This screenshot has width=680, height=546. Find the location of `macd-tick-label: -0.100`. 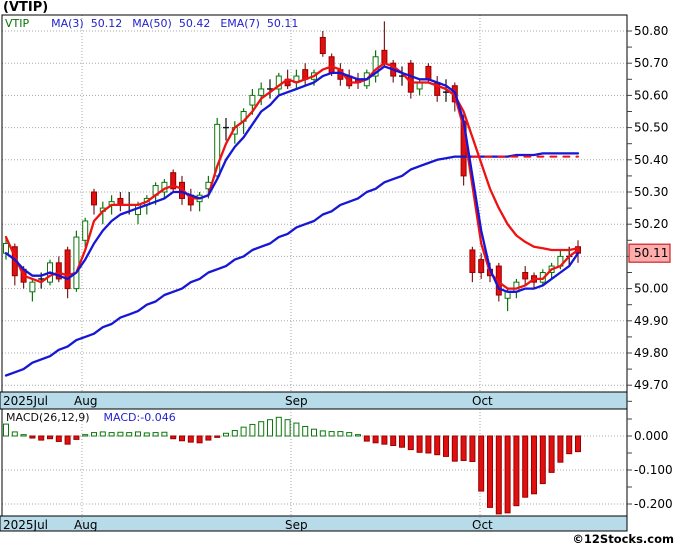

macd-tick-label: -0.100 is located at coordinates (653, 470).